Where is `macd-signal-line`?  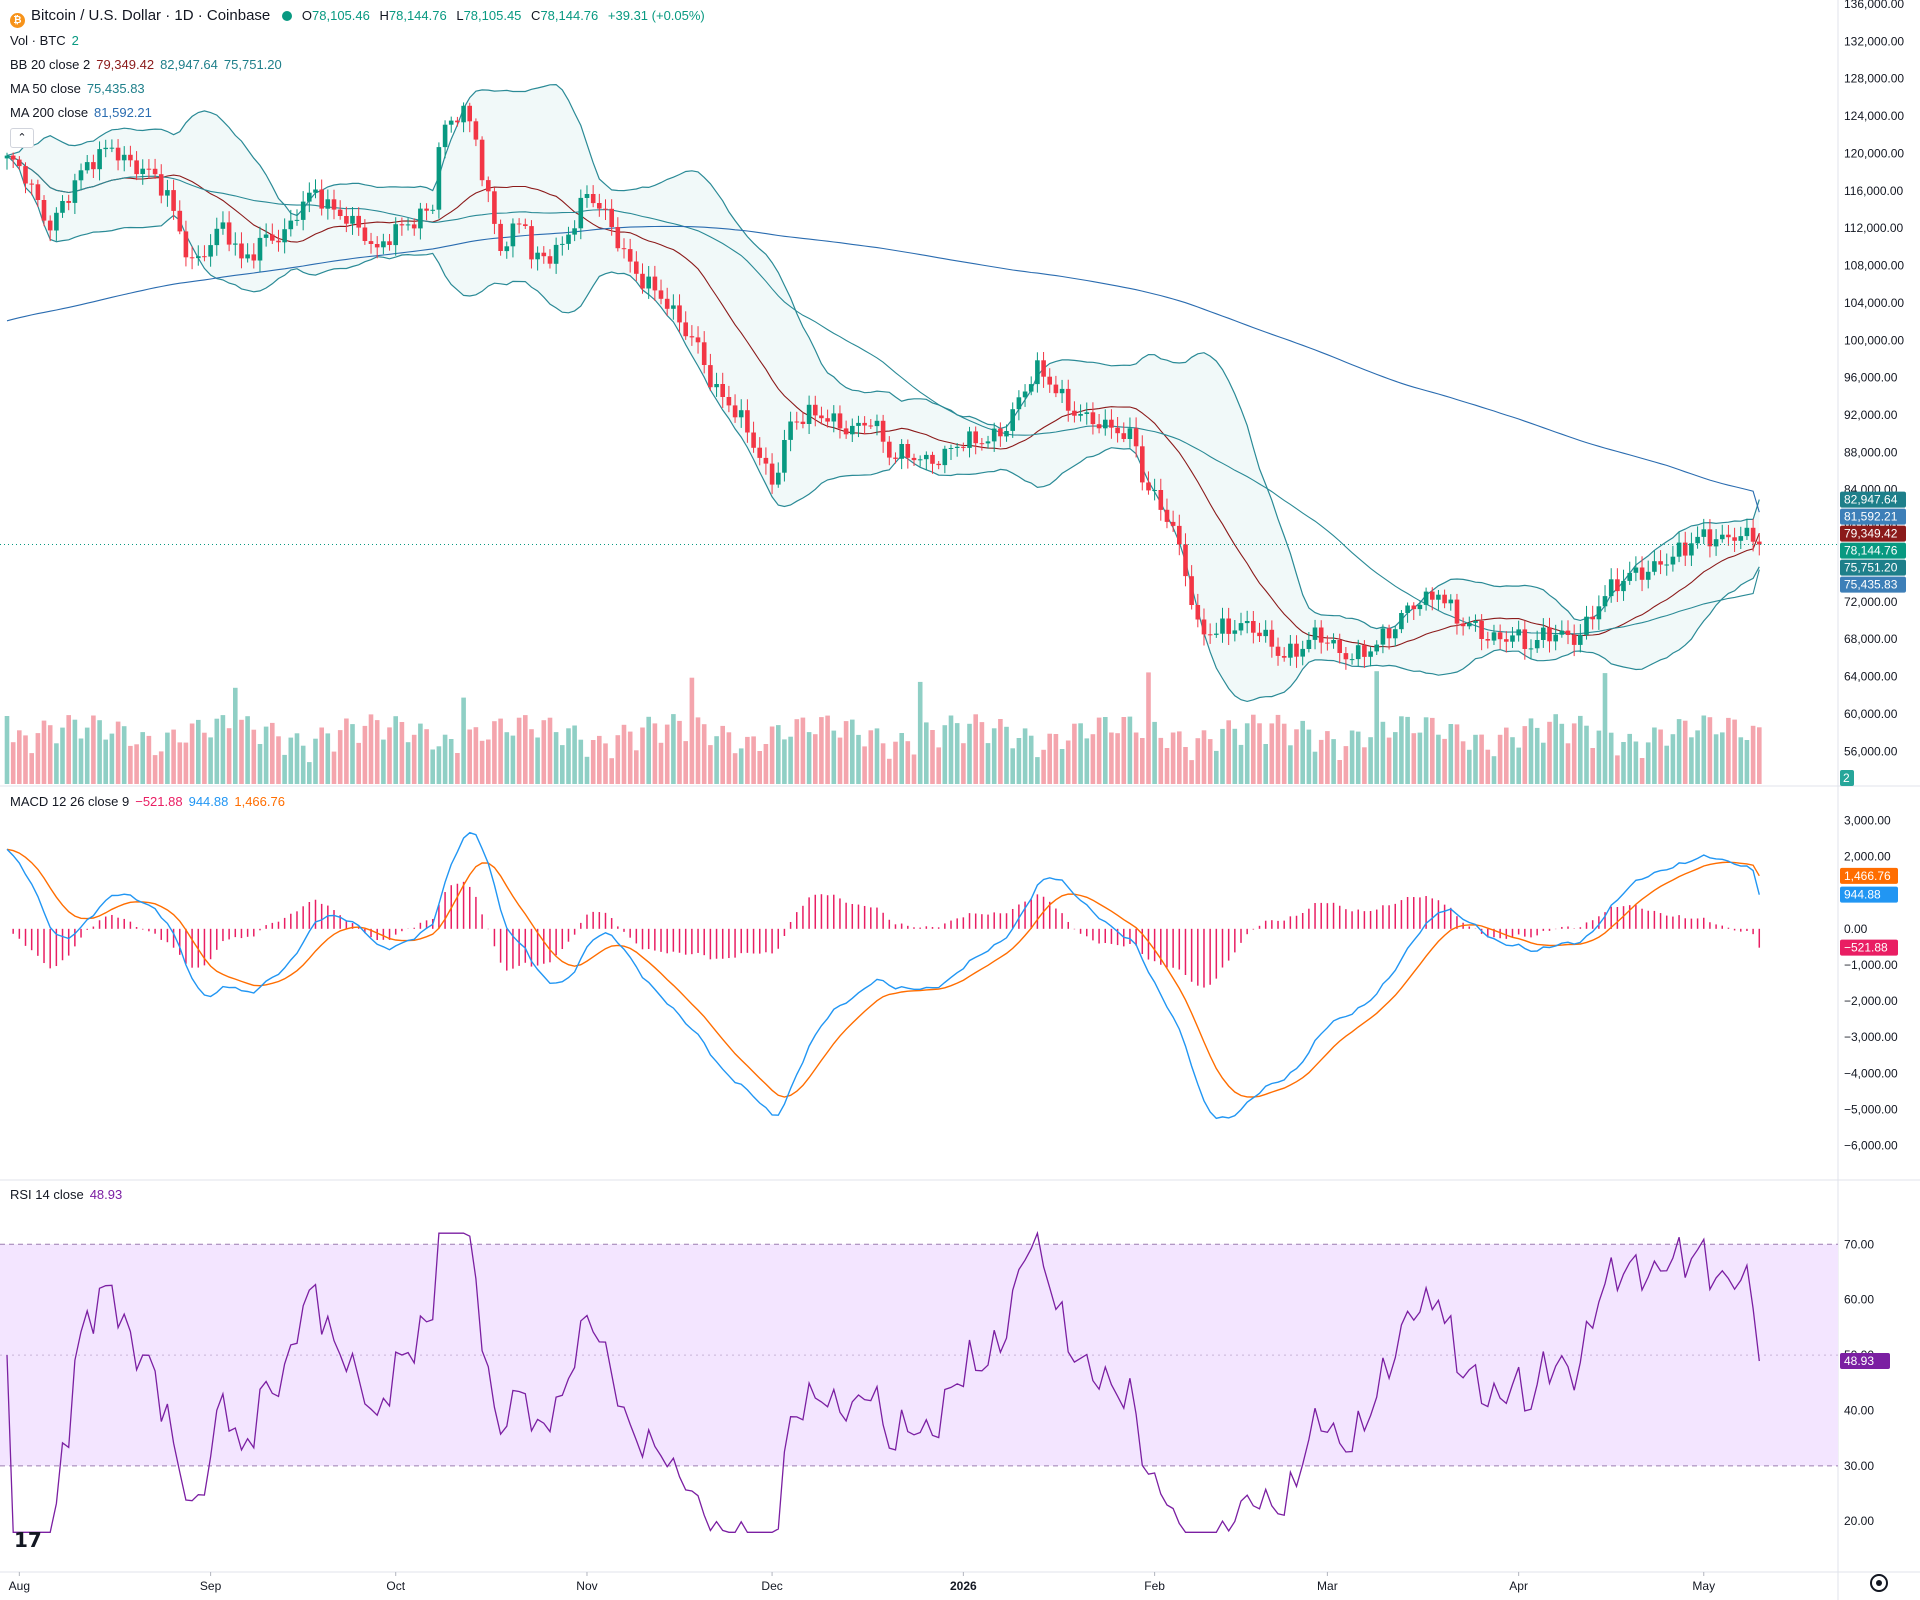 macd-signal-line is located at coordinates (883, 973).